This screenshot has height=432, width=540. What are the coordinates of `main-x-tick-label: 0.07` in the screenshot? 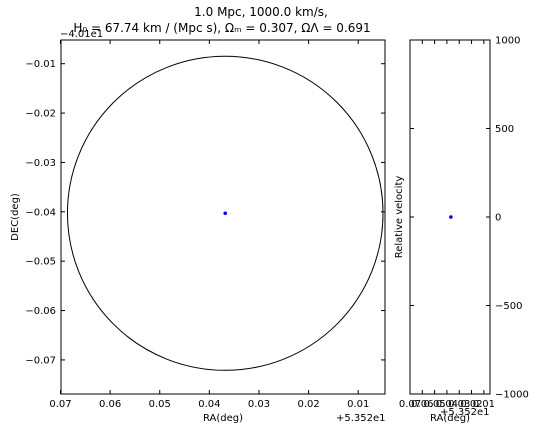 It's located at (60, 404).